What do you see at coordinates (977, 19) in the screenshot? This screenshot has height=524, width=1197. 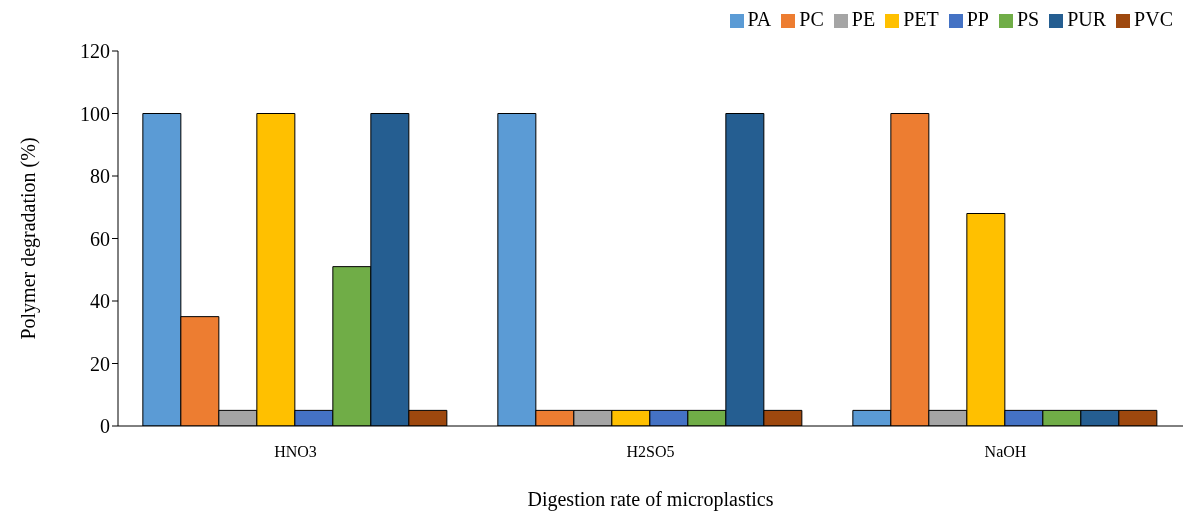 I see `legend-label: PP` at bounding box center [977, 19].